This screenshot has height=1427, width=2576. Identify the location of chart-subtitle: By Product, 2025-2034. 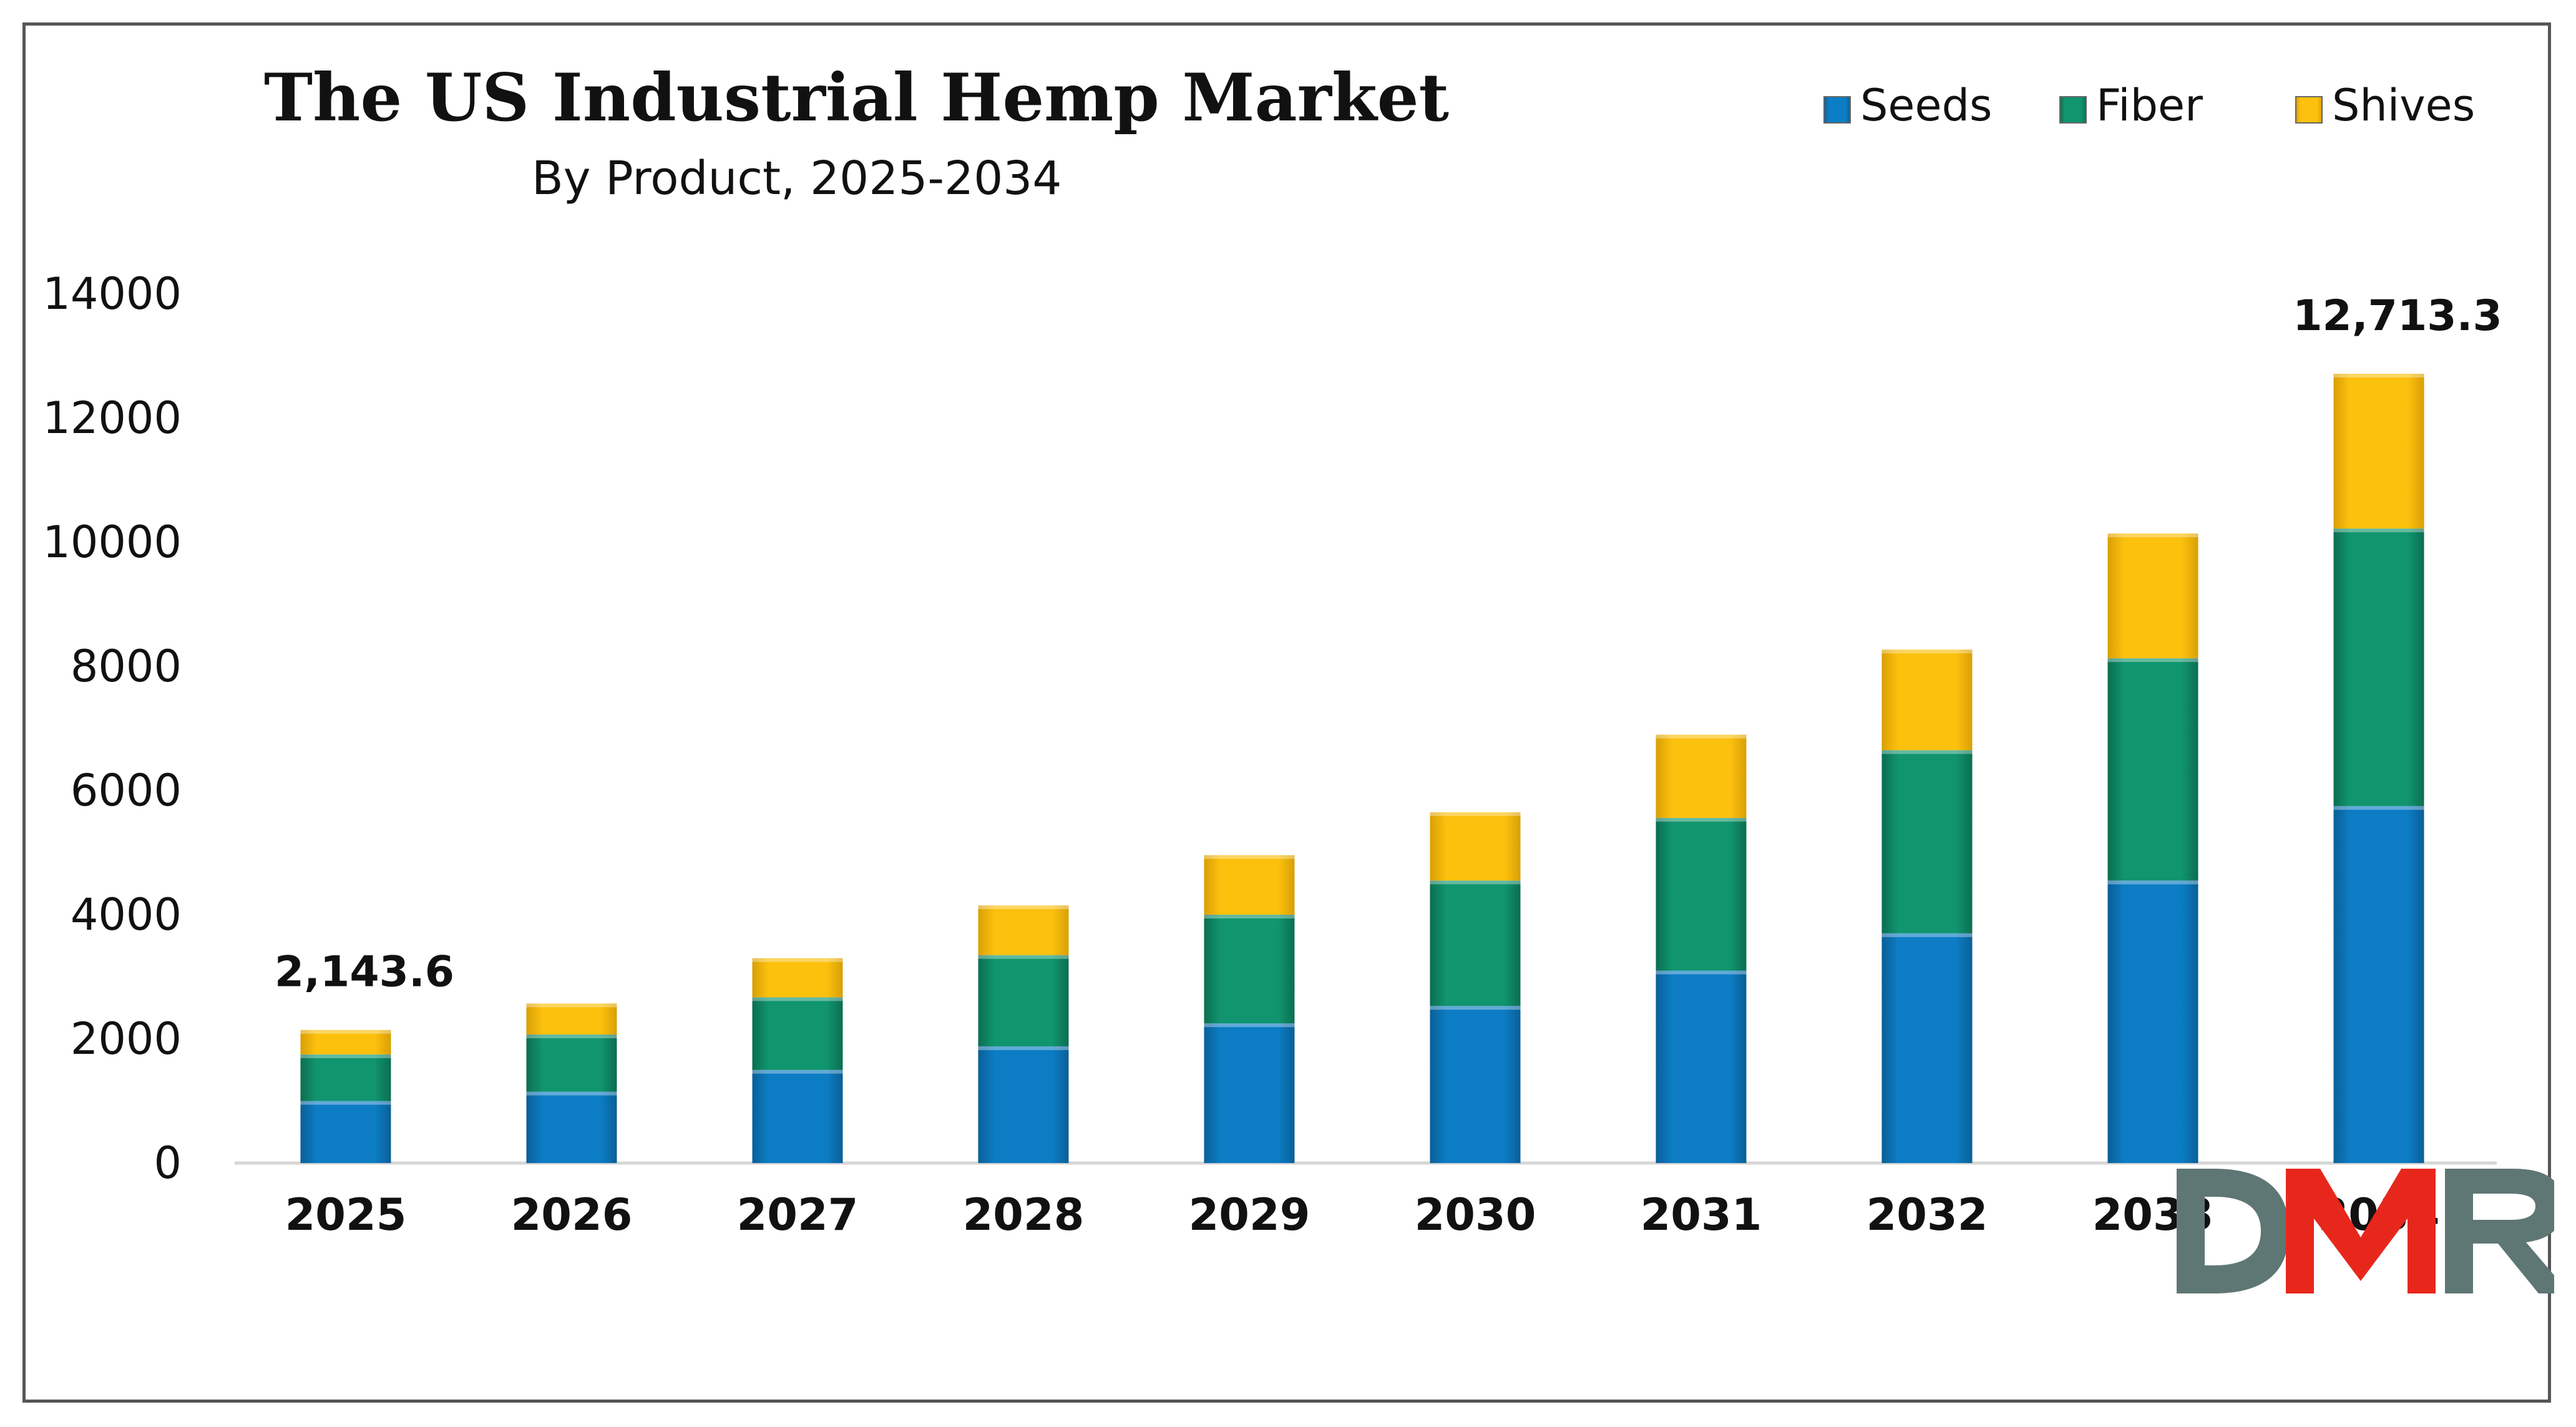
(796, 179).